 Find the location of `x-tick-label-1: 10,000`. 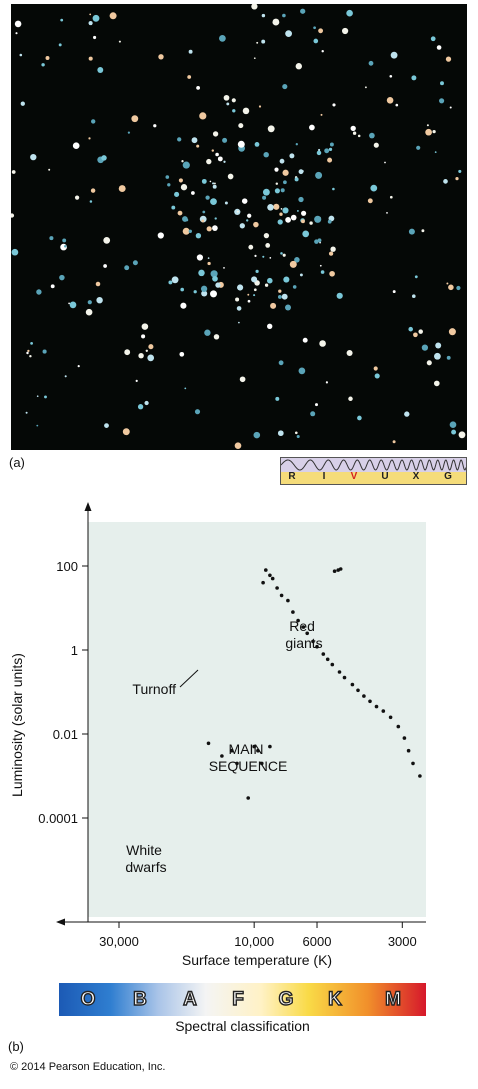

x-tick-label-1: 10,000 is located at coordinates (254, 941).